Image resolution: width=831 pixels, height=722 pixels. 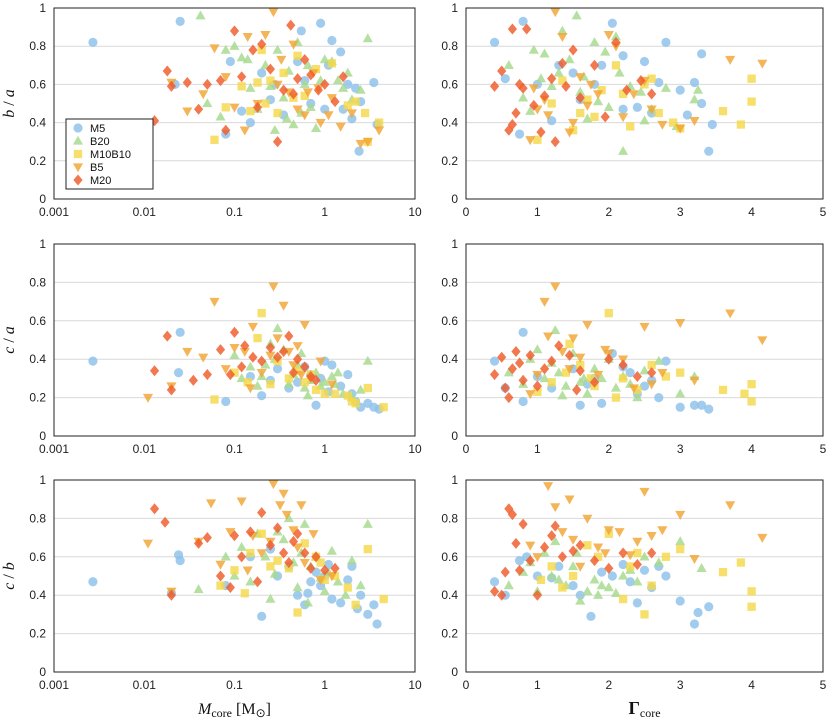 I want to click on x-tick-label: 5, so click(x=823, y=685).